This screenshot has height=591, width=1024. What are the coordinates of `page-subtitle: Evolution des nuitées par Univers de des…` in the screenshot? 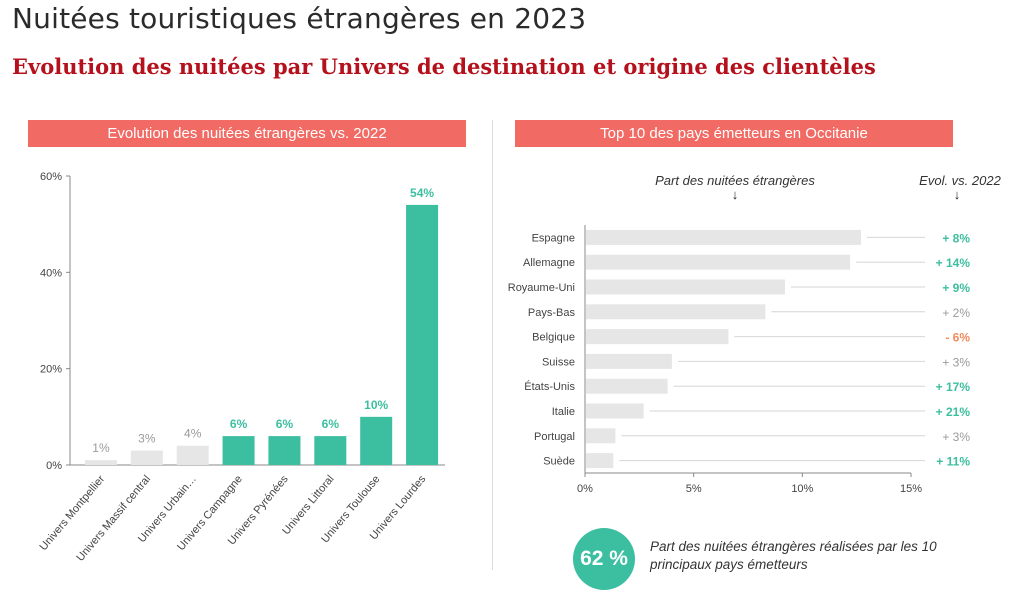 It's located at (444, 66).